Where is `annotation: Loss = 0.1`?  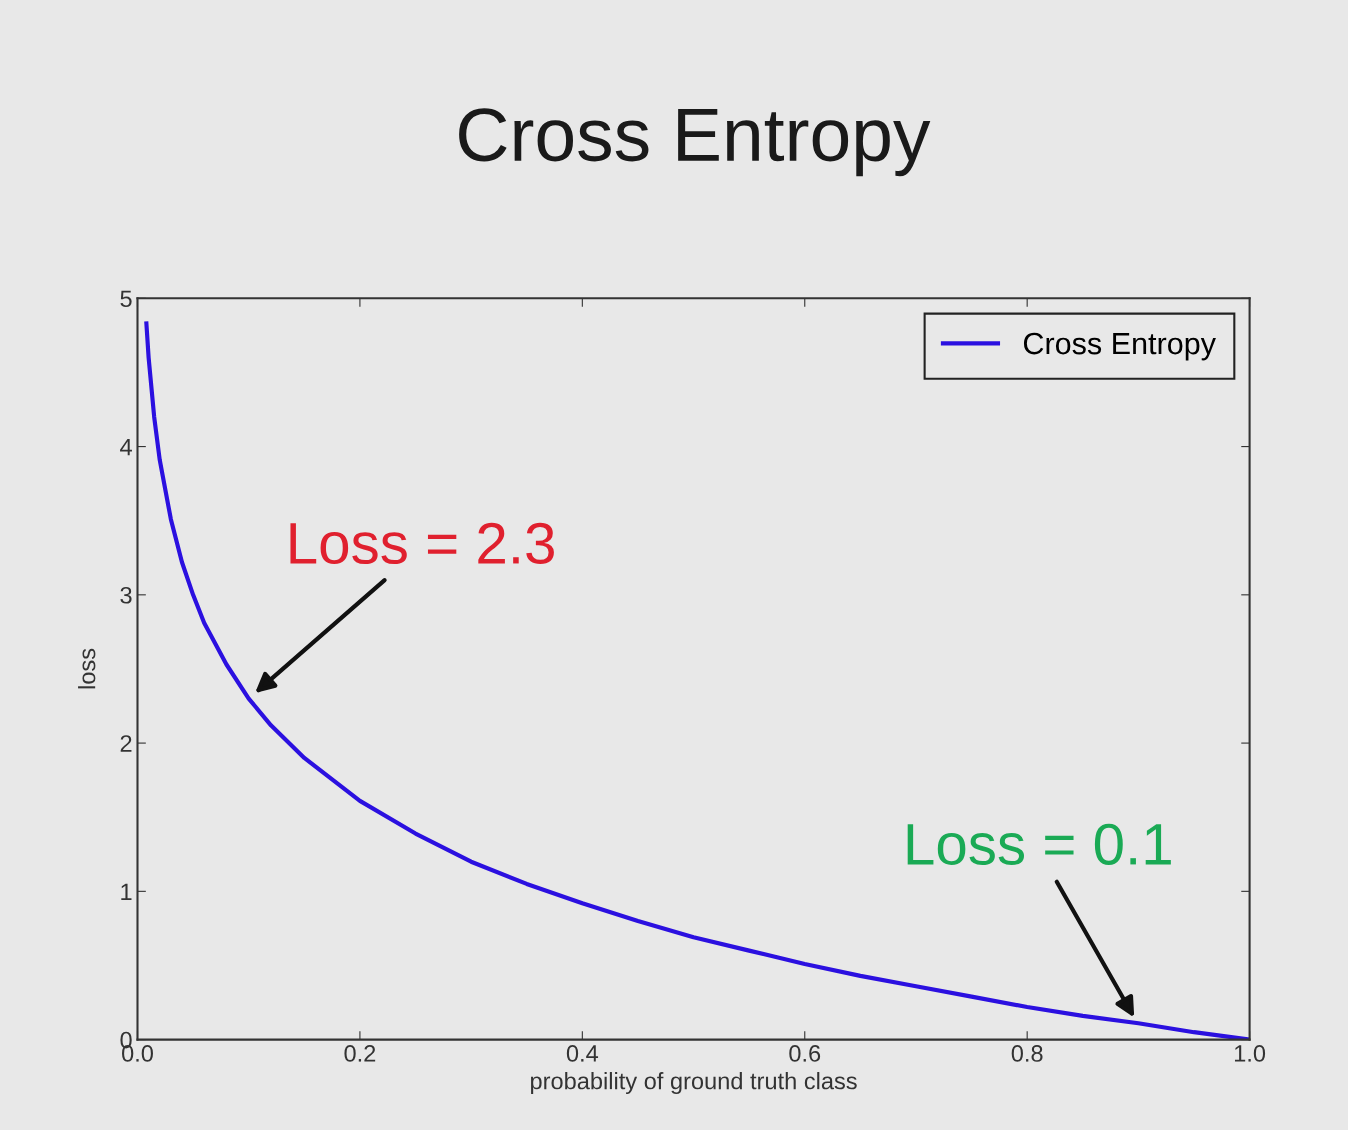
annotation: Loss = 0.1 is located at coordinates (1039, 844).